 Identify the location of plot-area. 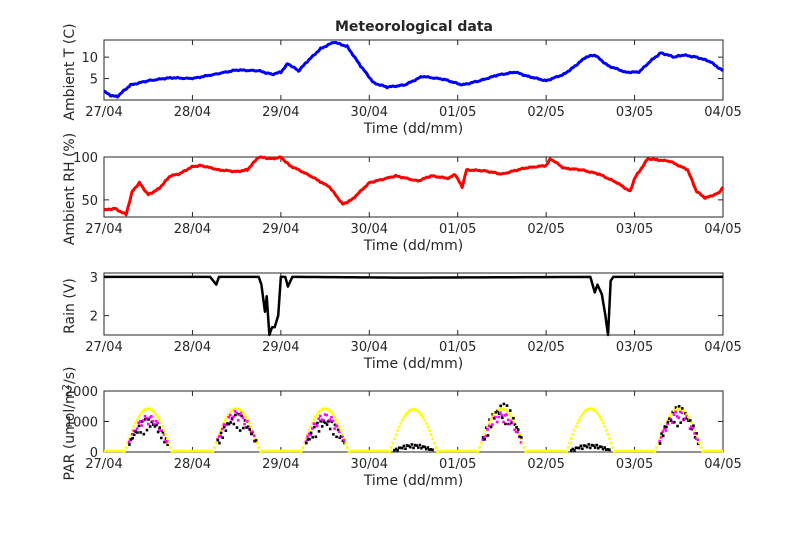
(413, 70).